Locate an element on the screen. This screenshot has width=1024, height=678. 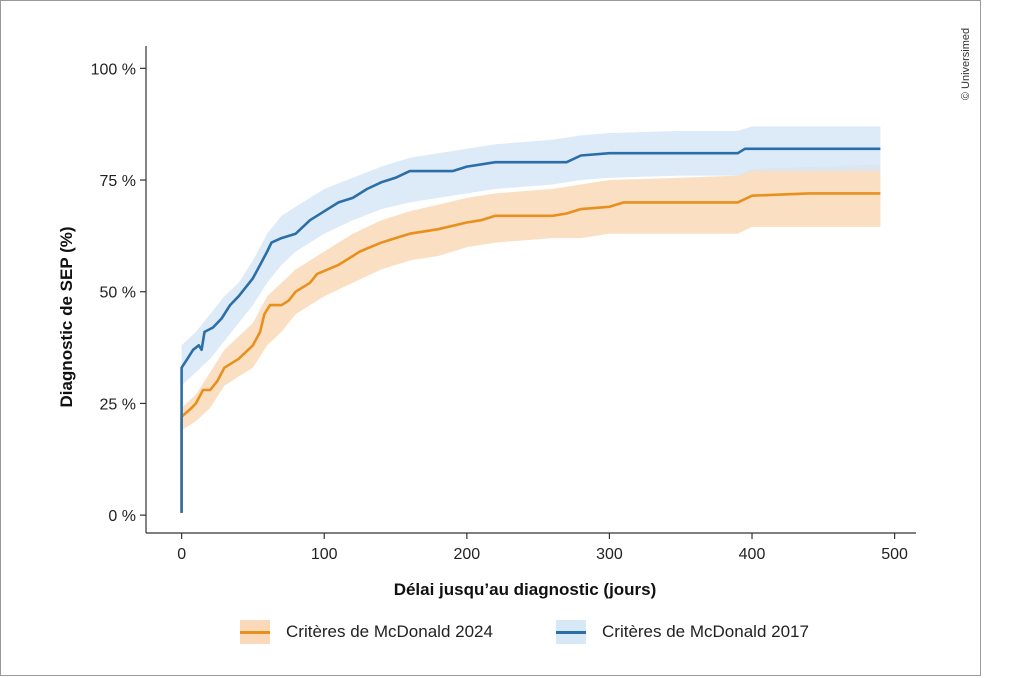
x-axis-label: Délai jusqu’au diagnostic (jours) is located at coordinates (525, 589).